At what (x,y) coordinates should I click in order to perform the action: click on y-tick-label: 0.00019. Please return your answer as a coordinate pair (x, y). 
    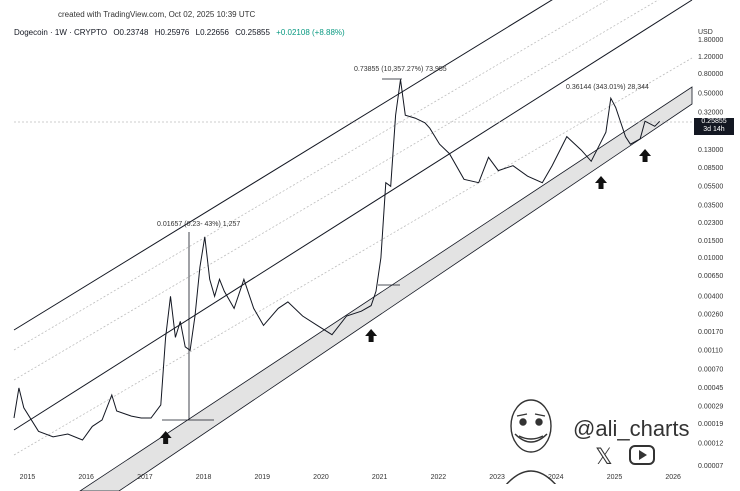
    Looking at the image, I should click on (710, 424).